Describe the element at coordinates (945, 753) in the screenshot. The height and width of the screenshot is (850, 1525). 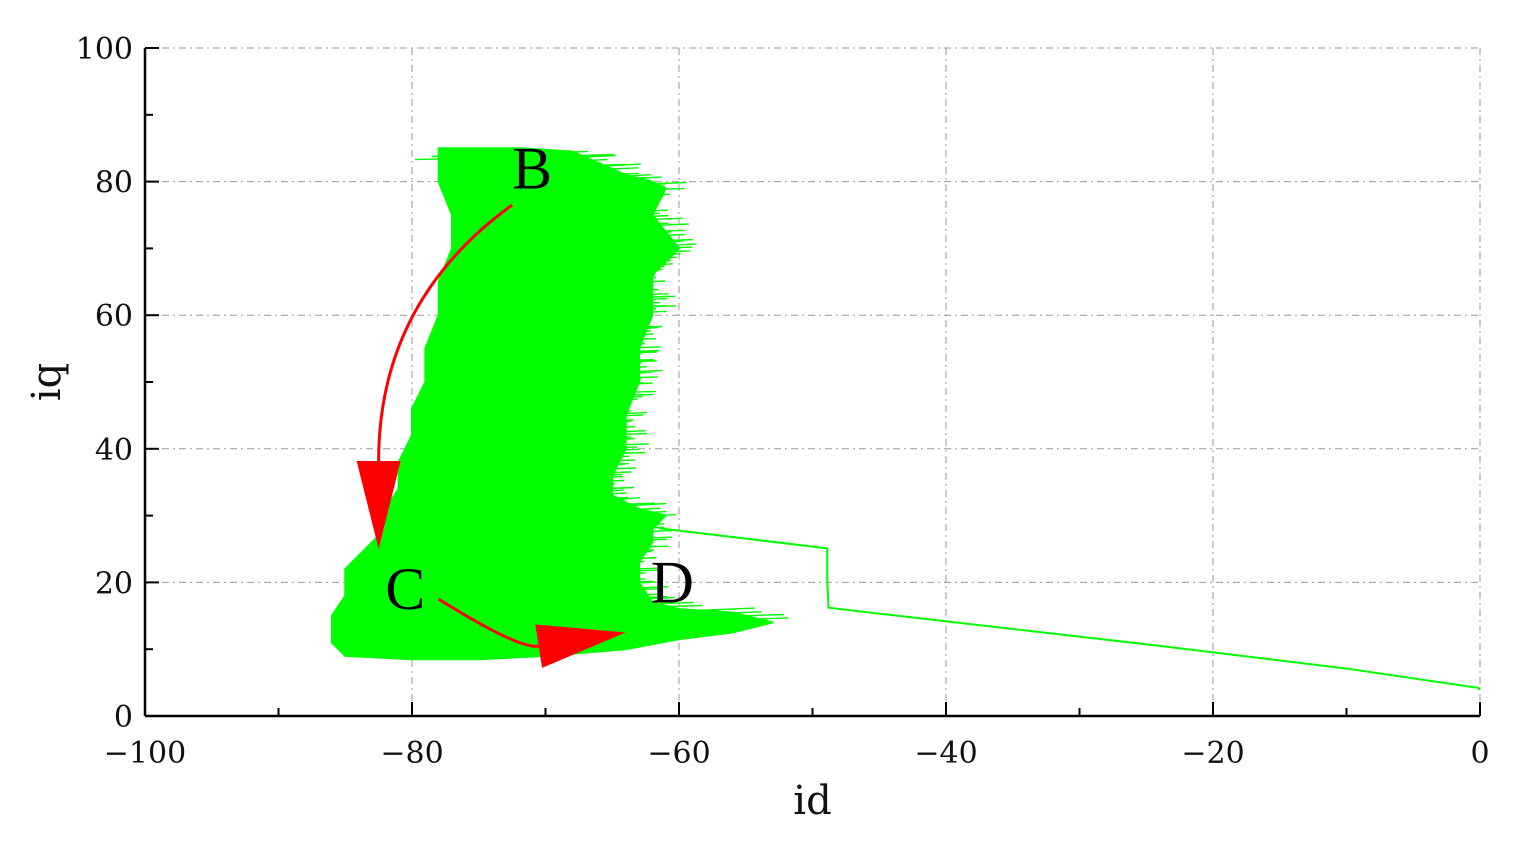
I see `x-tick-label: −40` at that location.